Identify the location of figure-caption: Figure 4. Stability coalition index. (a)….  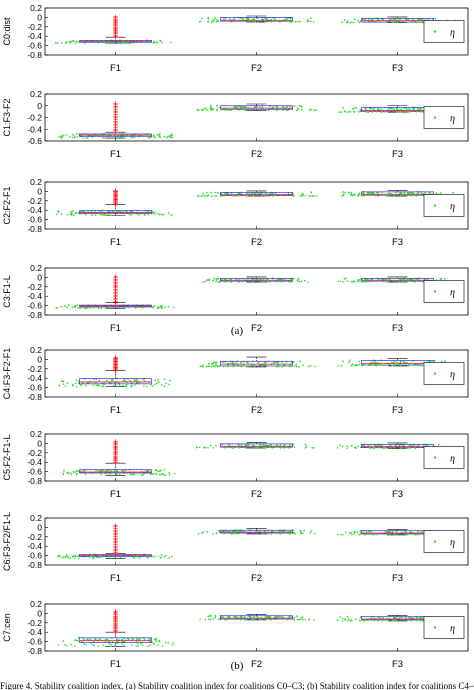
(237, 685).